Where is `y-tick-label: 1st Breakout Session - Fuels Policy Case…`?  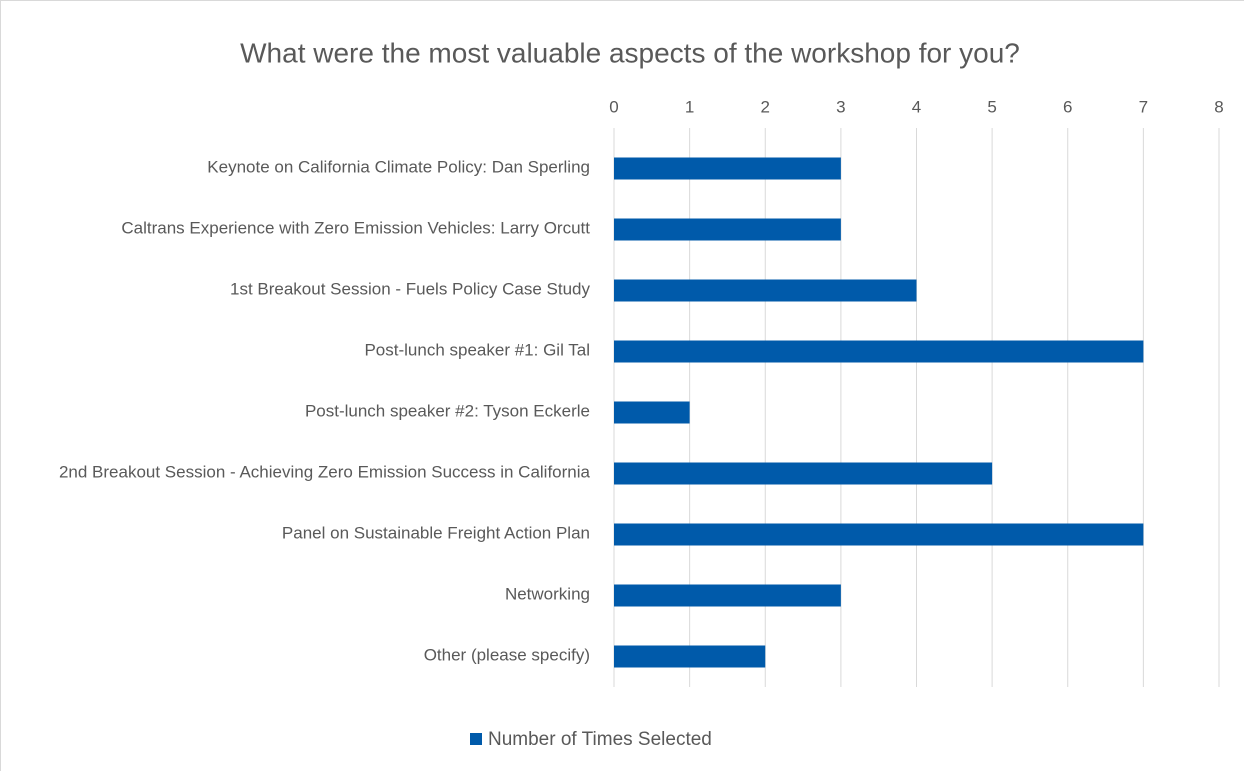 y-tick-label: 1st Breakout Session - Fuels Policy Case… is located at coordinates (410, 289).